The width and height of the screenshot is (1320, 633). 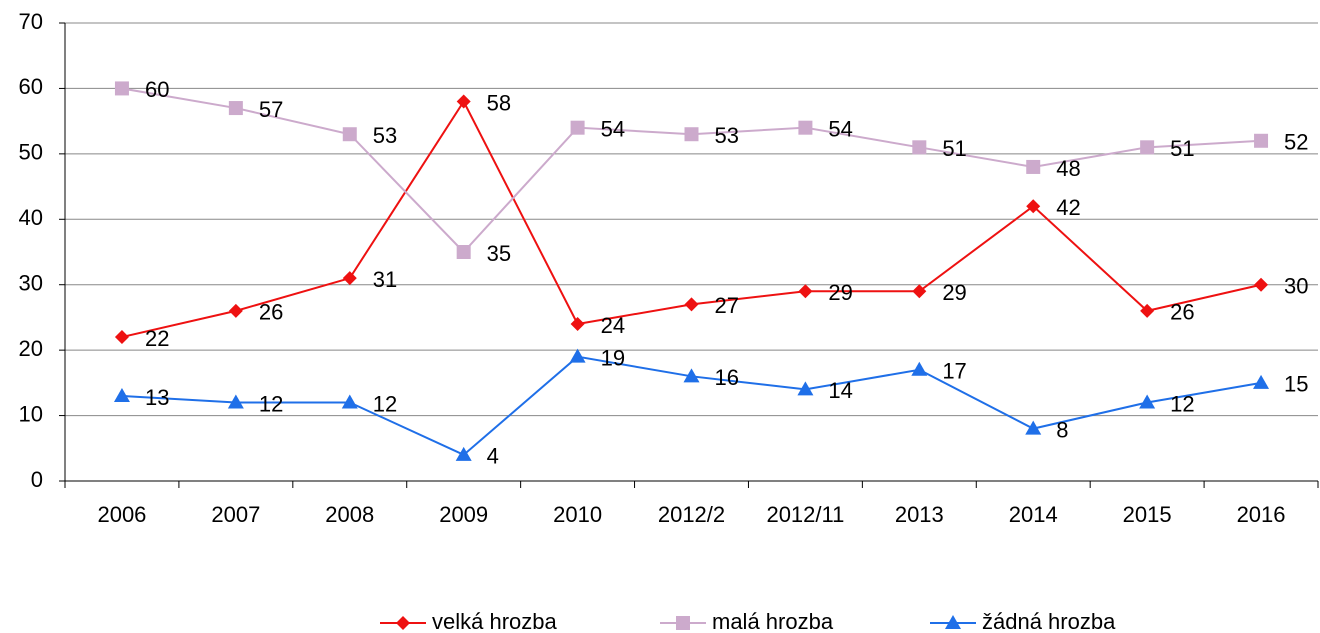 I want to click on y-tick-label: 20, so click(x=31, y=348).